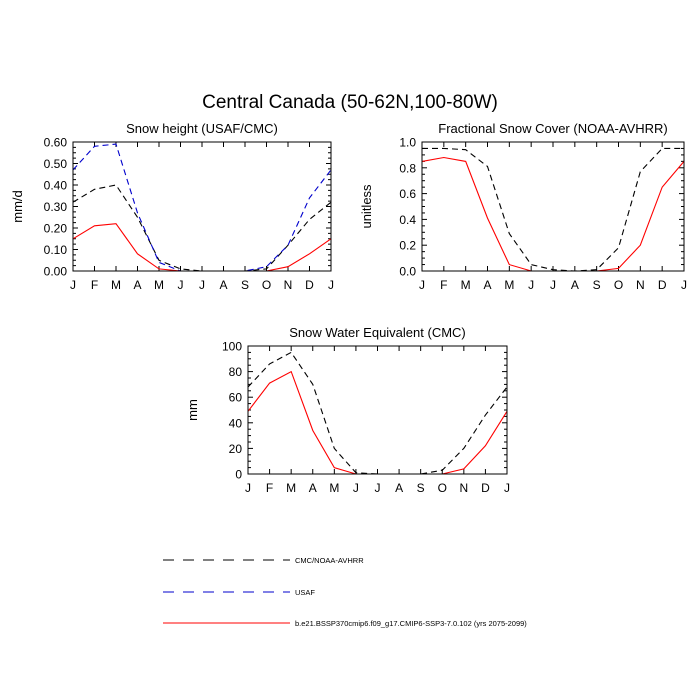  Describe the element at coordinates (329, 560) in the screenshot. I see `legend-label: CMC/NOAA-AVHRR` at that location.